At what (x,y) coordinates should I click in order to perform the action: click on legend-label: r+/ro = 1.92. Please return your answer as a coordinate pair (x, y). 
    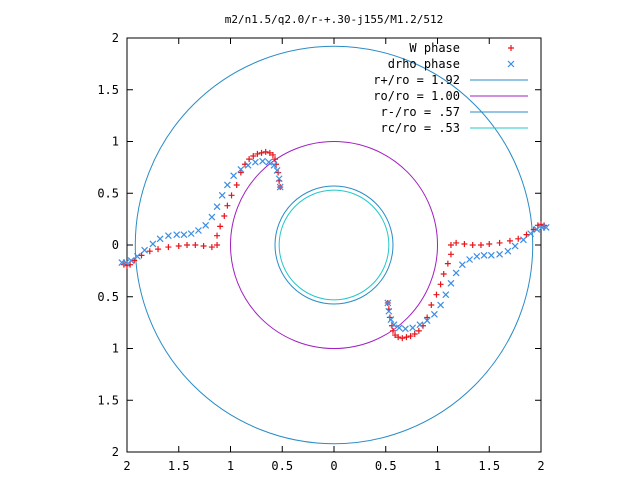
    Looking at the image, I should click on (416, 80).